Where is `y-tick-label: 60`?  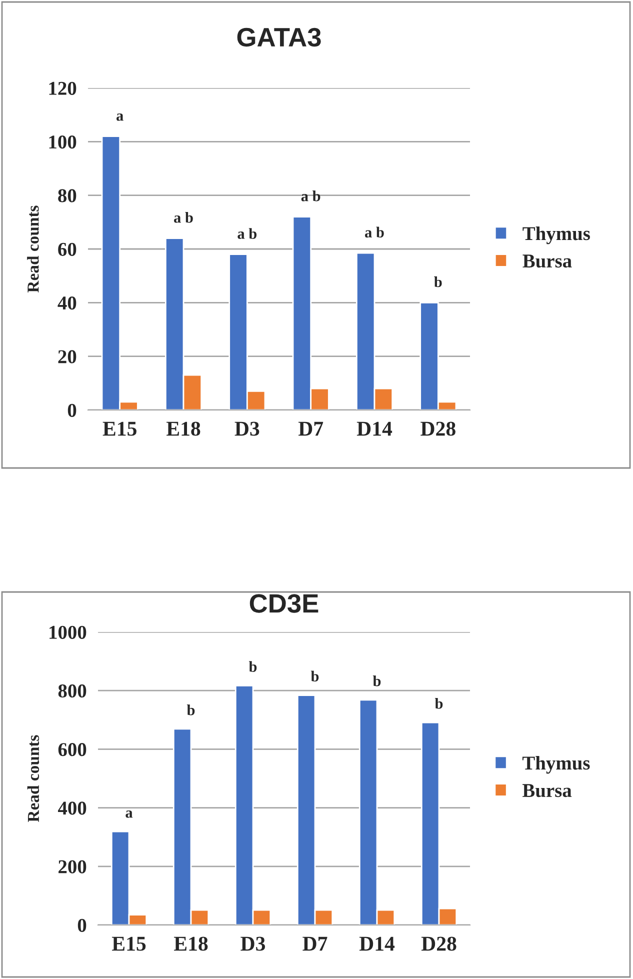
y-tick-label: 60 is located at coordinates (67, 249).